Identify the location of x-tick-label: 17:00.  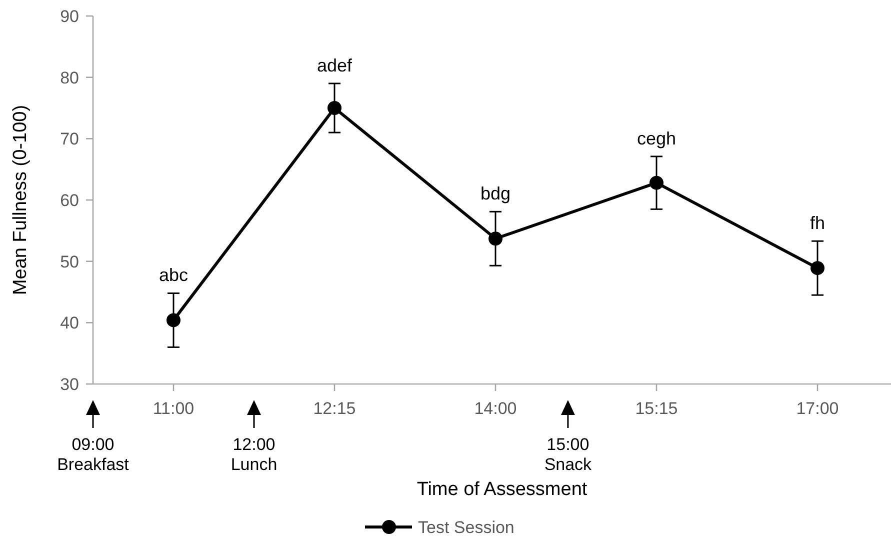
(817, 408).